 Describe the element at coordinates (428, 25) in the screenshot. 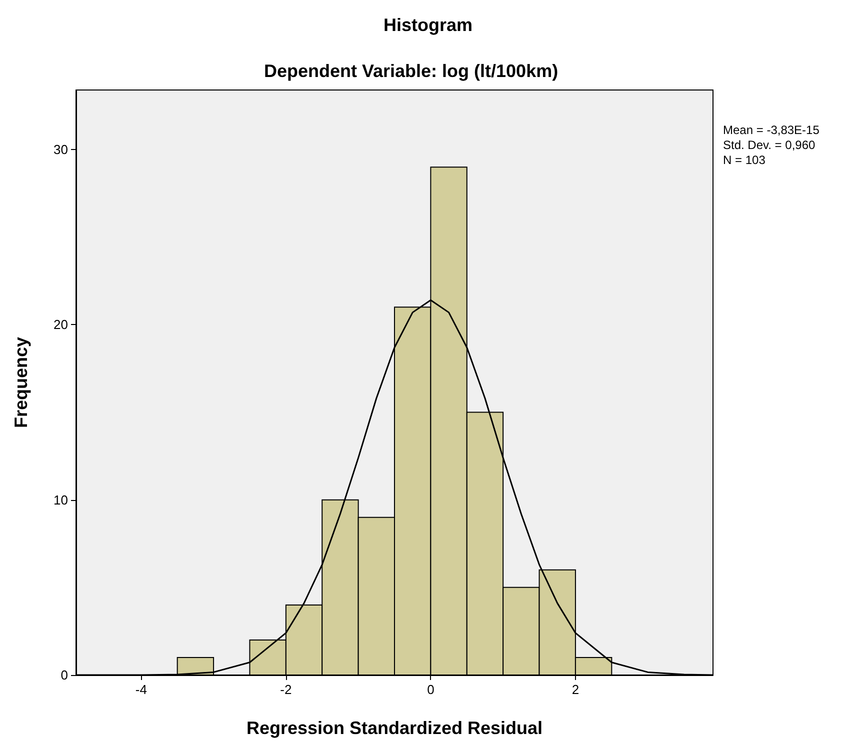

I see `chart-title: Histogram` at that location.